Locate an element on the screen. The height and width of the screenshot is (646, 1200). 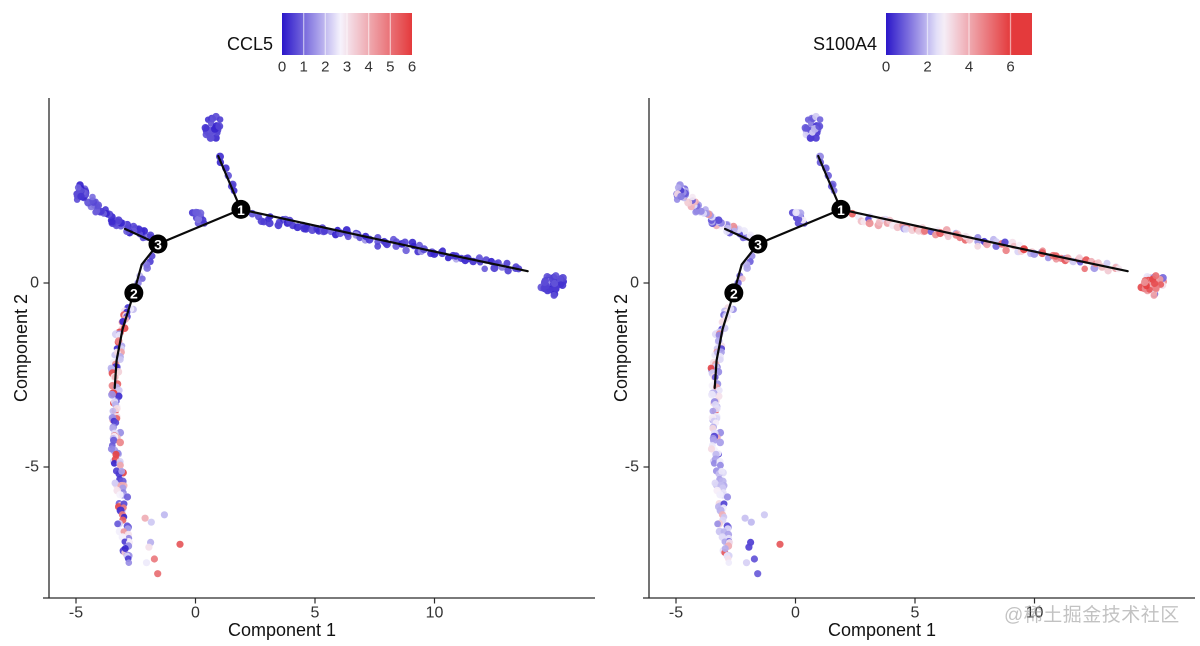
expression-colorbar-legend: 0 2 4 6 S100A4 is located at coordinates (922, 44).